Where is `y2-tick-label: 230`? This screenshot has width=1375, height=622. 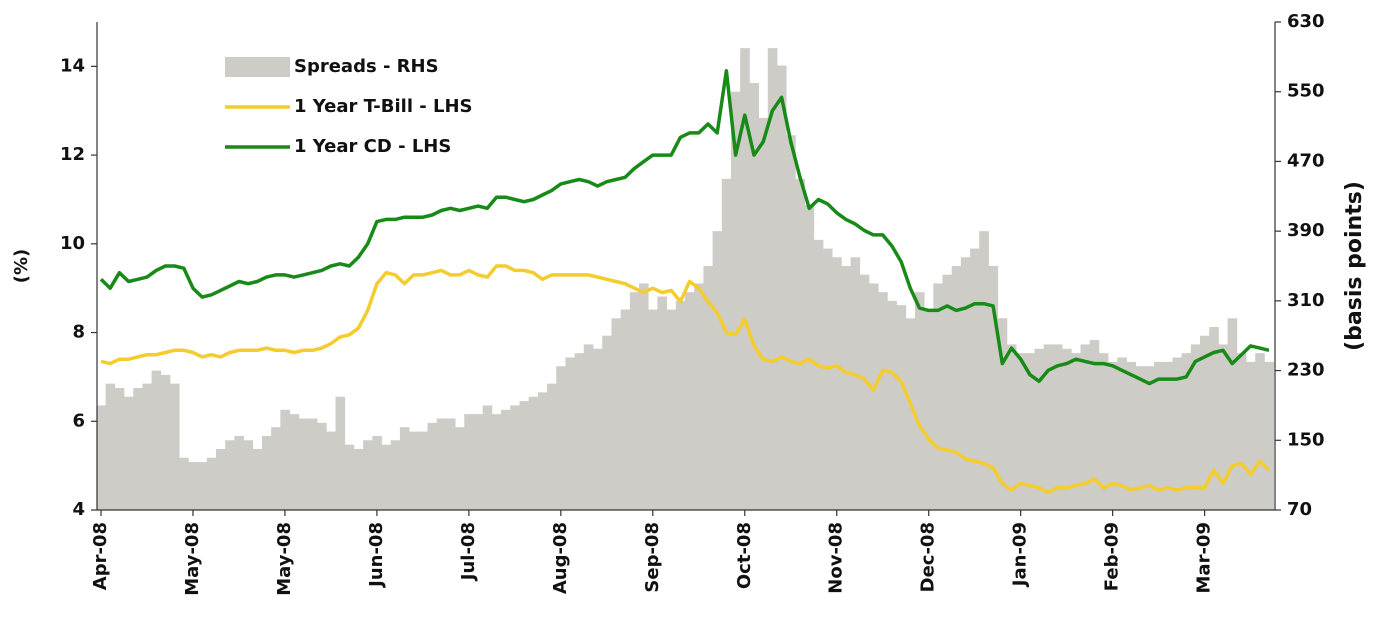 y2-tick-label: 230 is located at coordinates (1306, 370).